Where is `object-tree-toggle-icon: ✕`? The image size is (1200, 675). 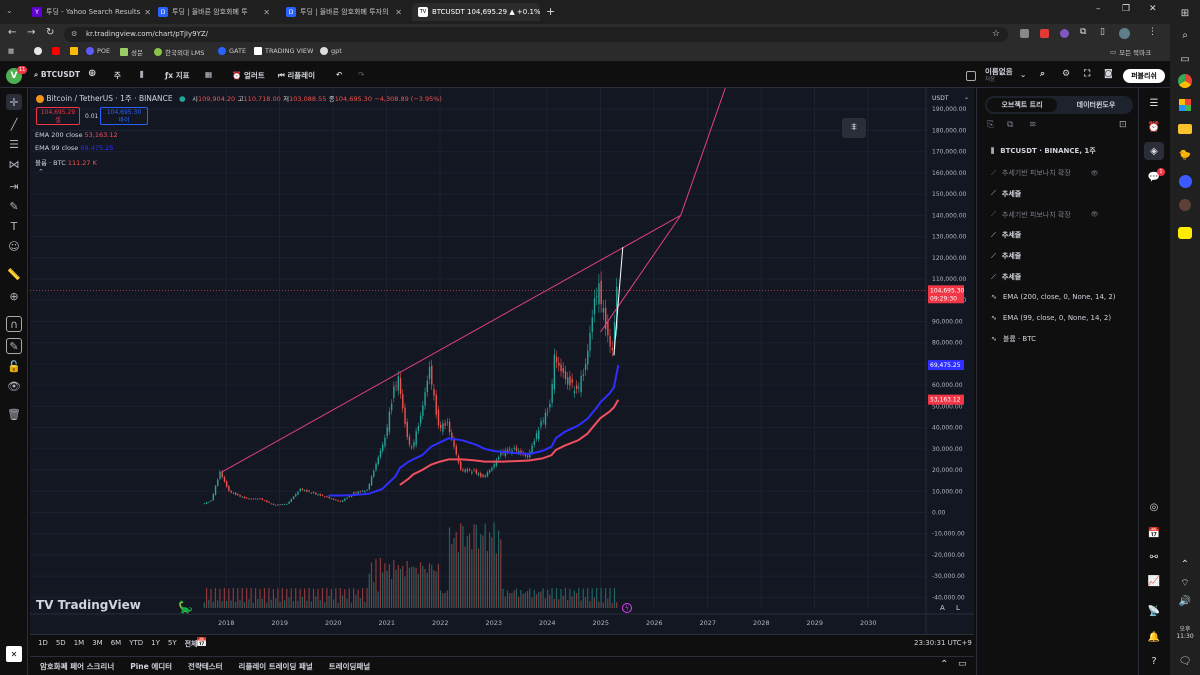
object-tree-toggle-icon: ✕ is located at coordinates (14, 654).